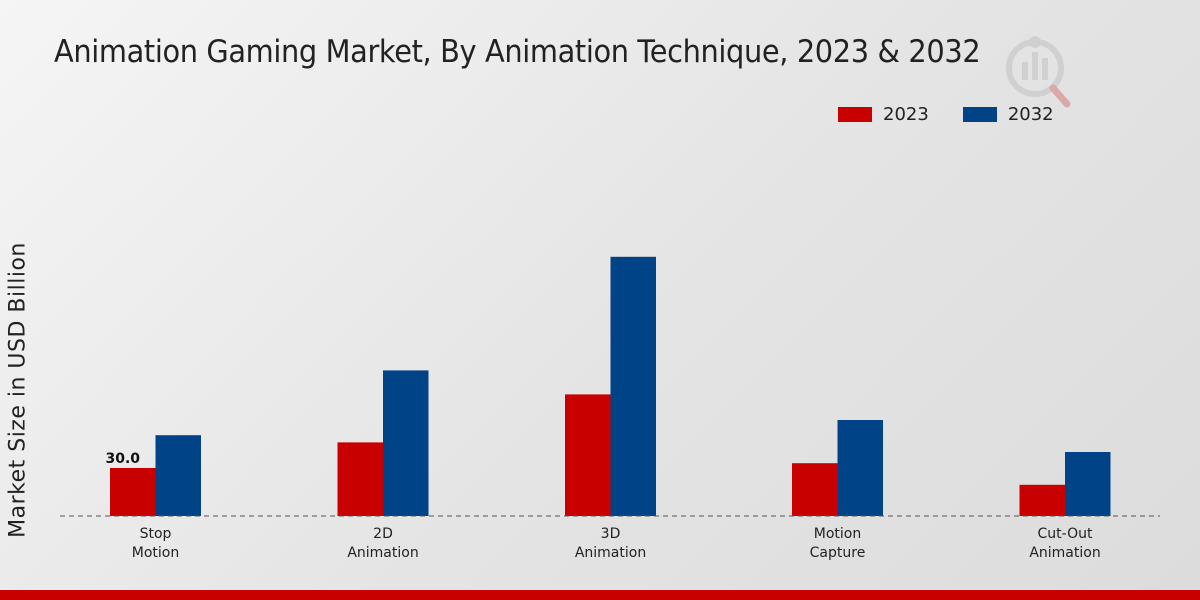 The image size is (1200, 600). Describe the element at coordinates (837, 534) in the screenshot. I see `x-tick-label-3-0: Motion` at that location.